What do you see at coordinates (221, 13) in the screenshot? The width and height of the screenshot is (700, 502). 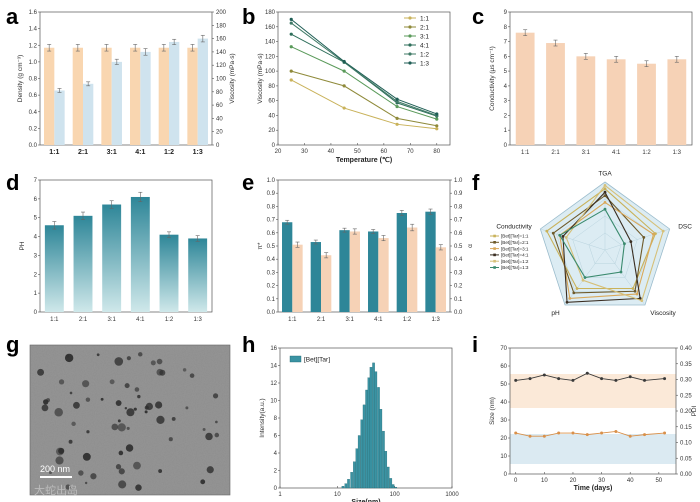 I see `a-right-ytick-label: 200` at bounding box center [221, 13].